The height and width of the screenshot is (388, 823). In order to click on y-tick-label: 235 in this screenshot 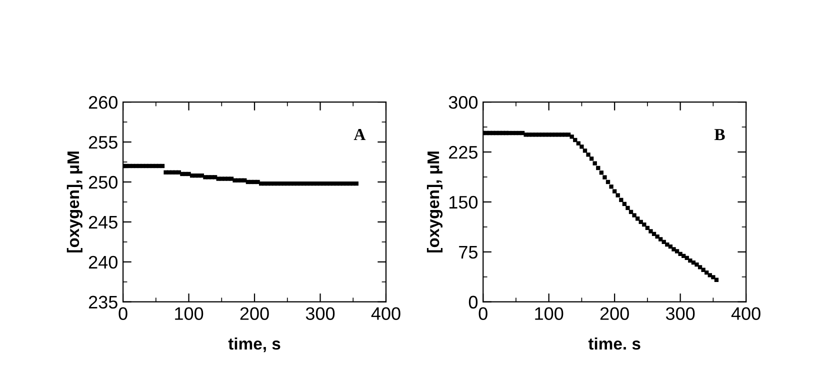, I will do `click(103, 302)`.